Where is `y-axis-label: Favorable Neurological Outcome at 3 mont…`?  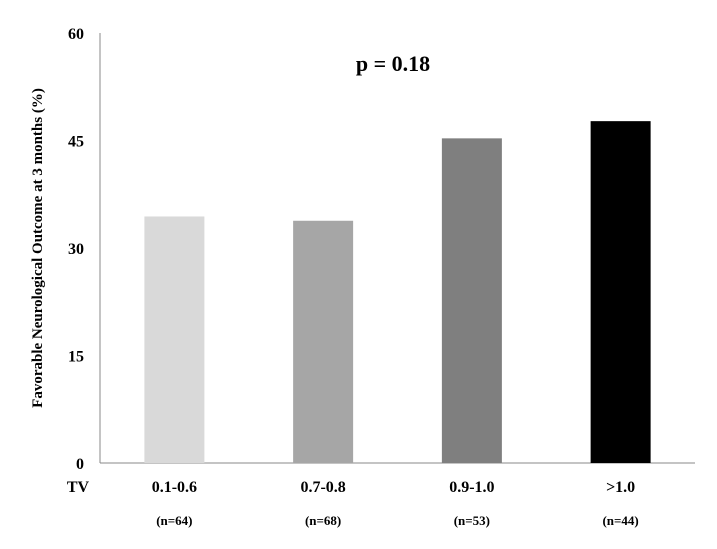 y-axis-label: Favorable Neurological Outcome at 3 mont… is located at coordinates (38, 248).